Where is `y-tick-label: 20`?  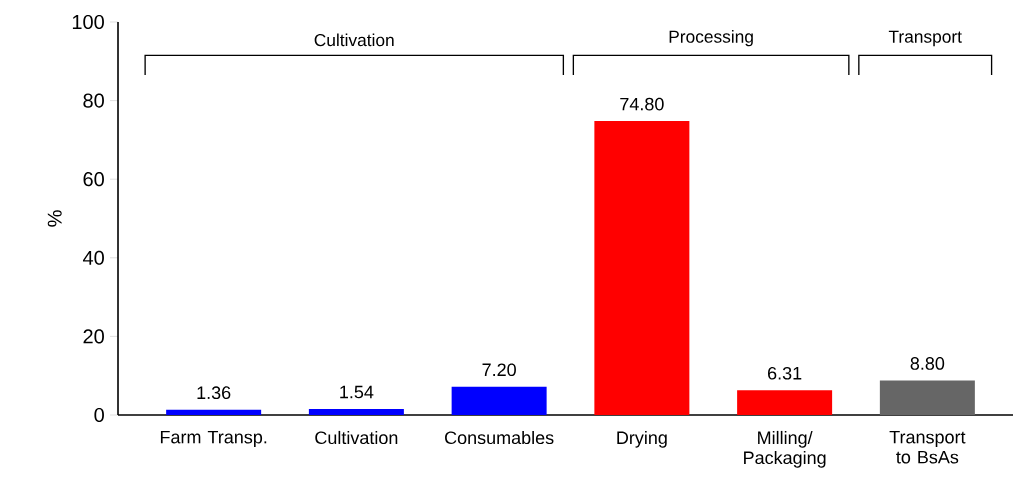
y-tick-label: 20 is located at coordinates (93, 336).